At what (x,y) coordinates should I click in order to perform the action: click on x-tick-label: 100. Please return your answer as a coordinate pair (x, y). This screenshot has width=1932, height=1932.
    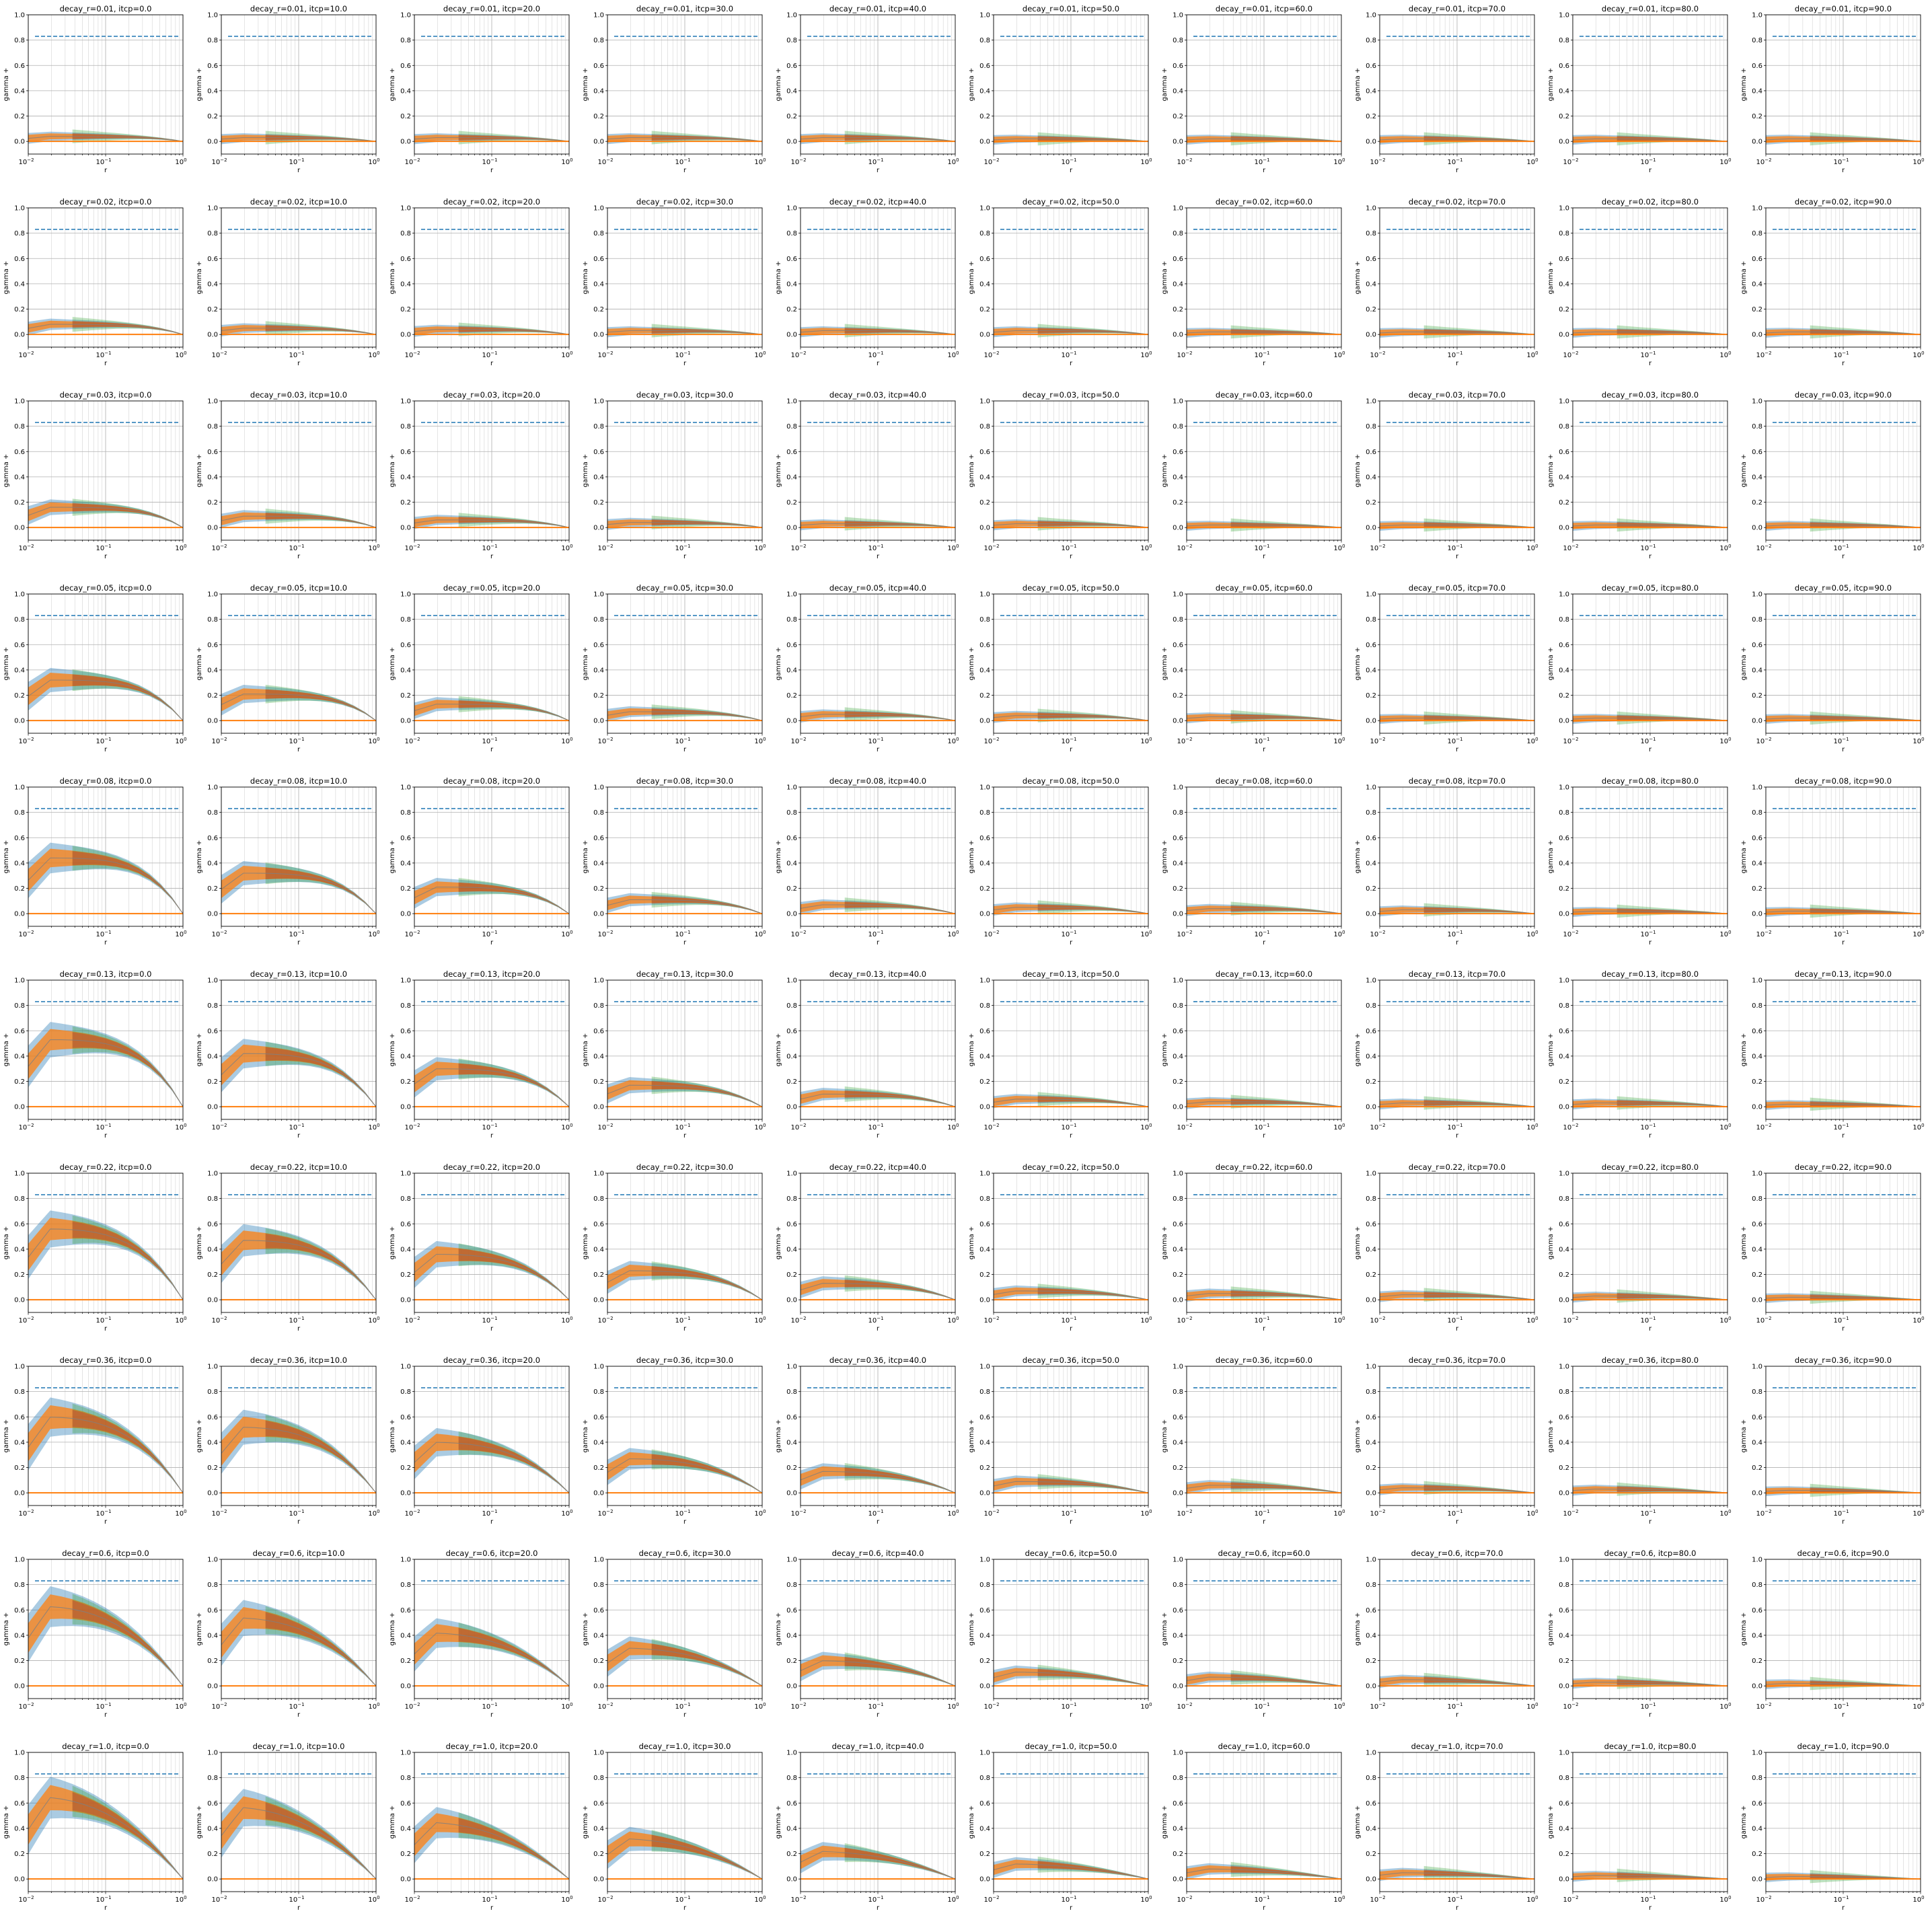
    Looking at the image, I should click on (1339, 741).